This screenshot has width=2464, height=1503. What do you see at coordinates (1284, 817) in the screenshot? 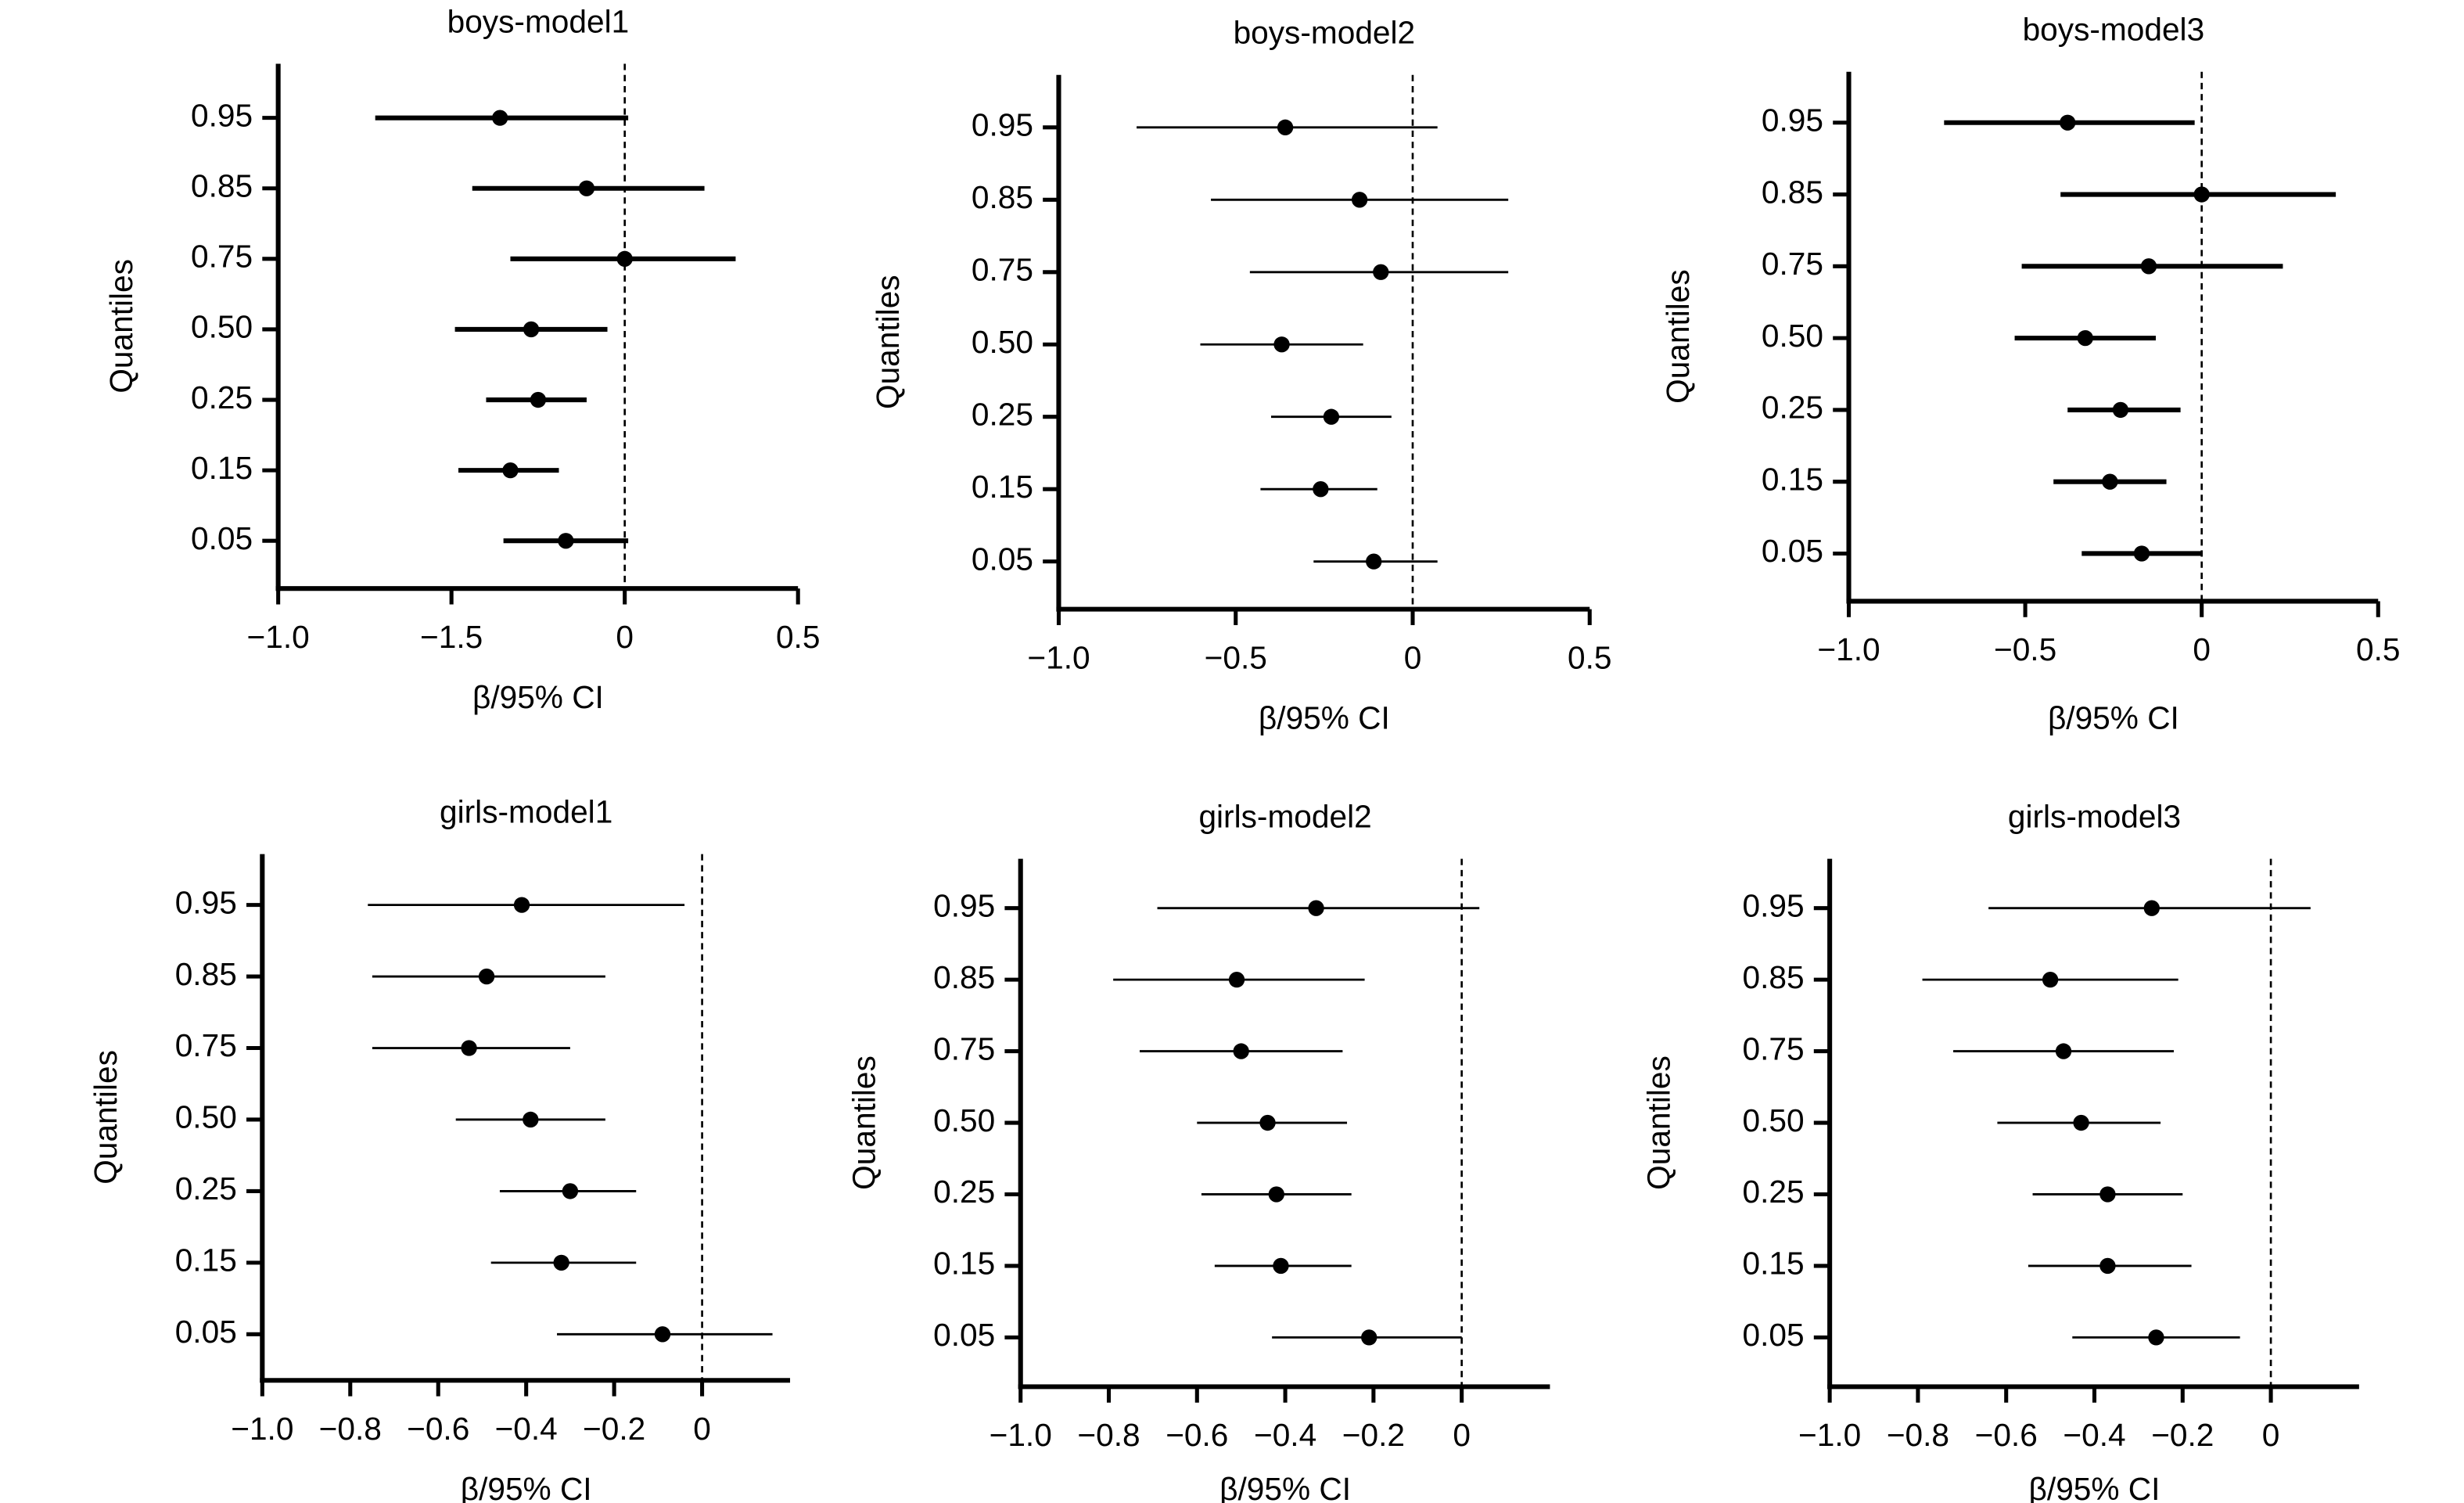
I see `panel-title: girls-model2` at bounding box center [1284, 817].